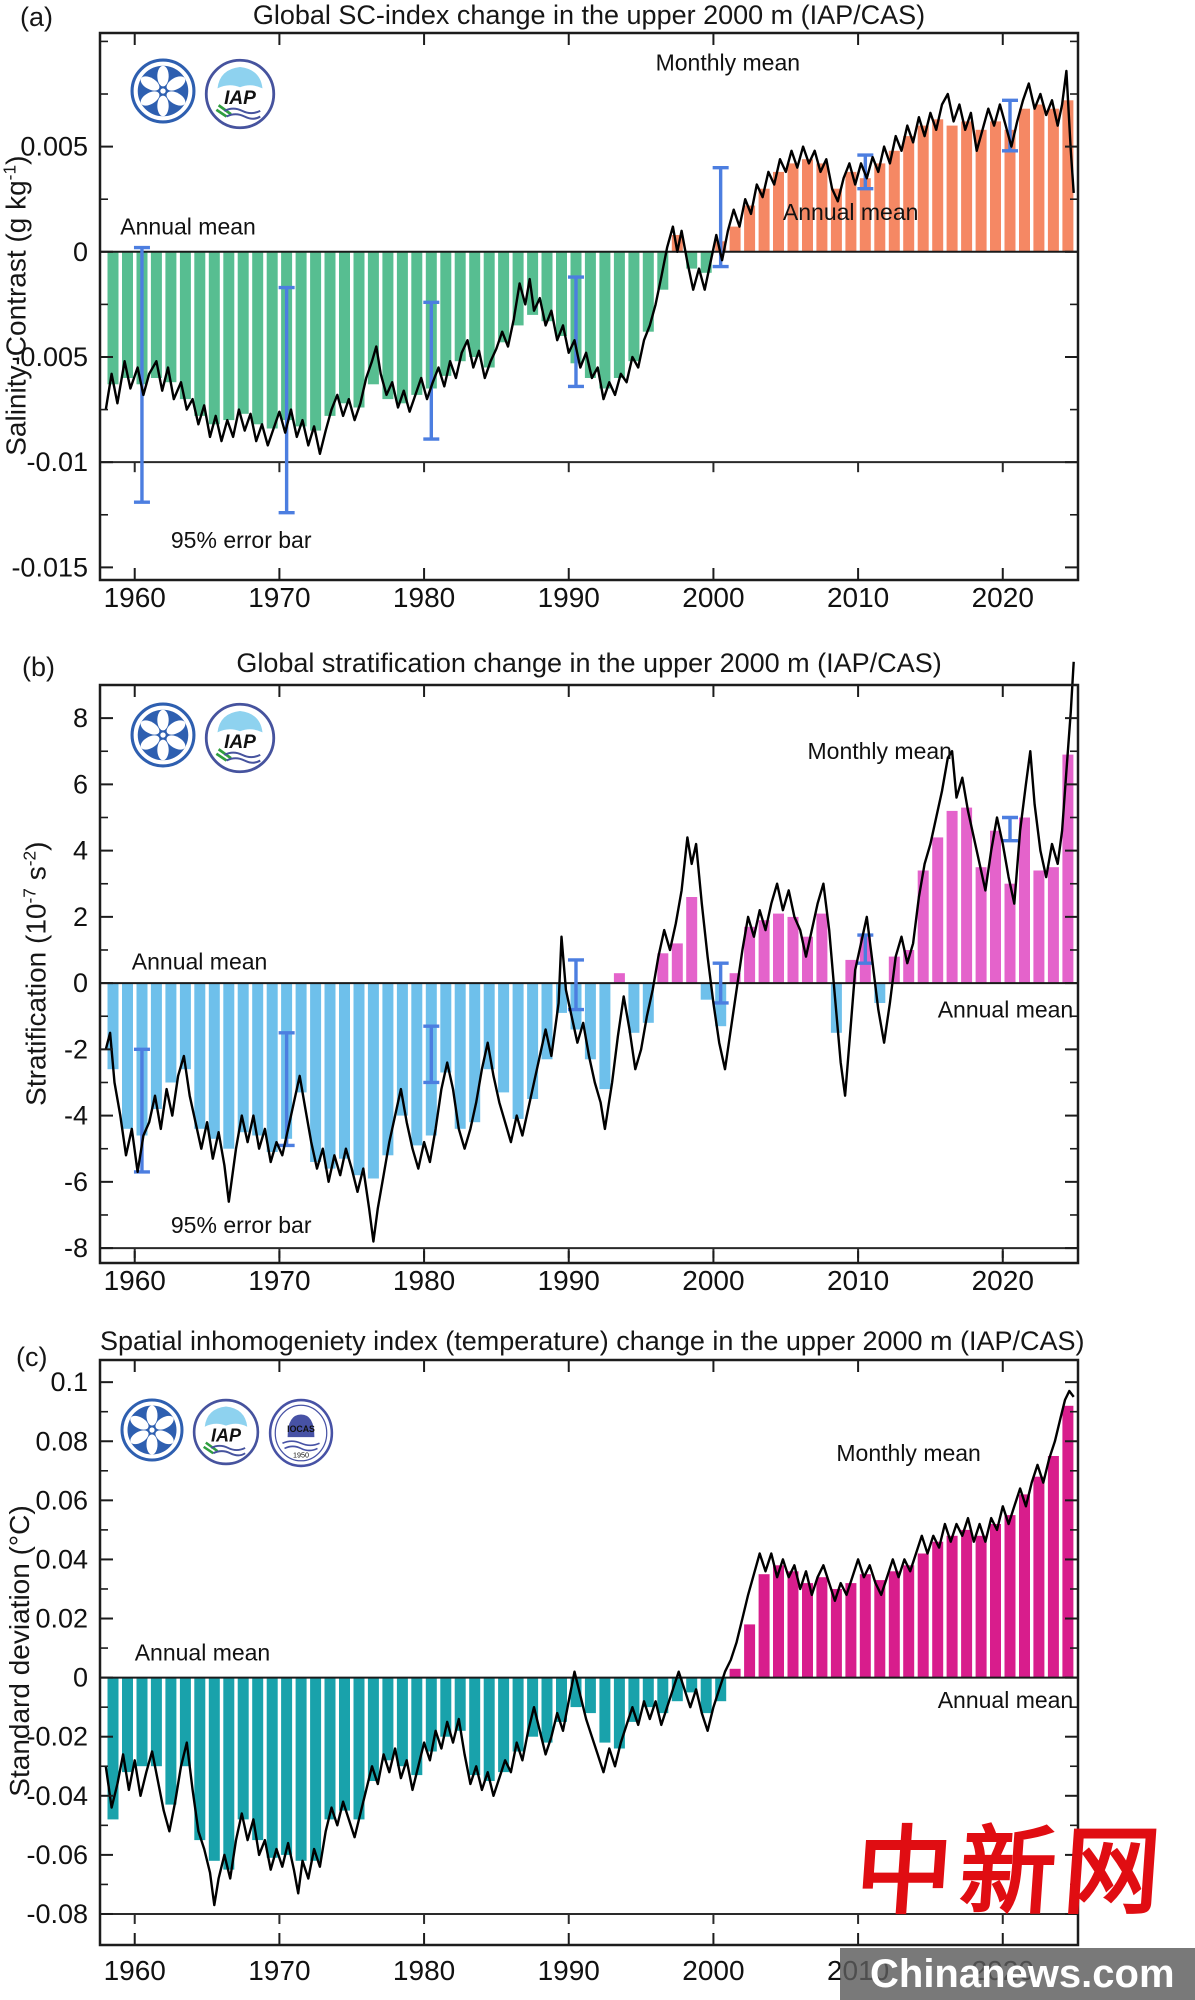  Describe the element at coordinates (240, 738) in the screenshot. I see `iap-emblem-icon: IAP` at that location.